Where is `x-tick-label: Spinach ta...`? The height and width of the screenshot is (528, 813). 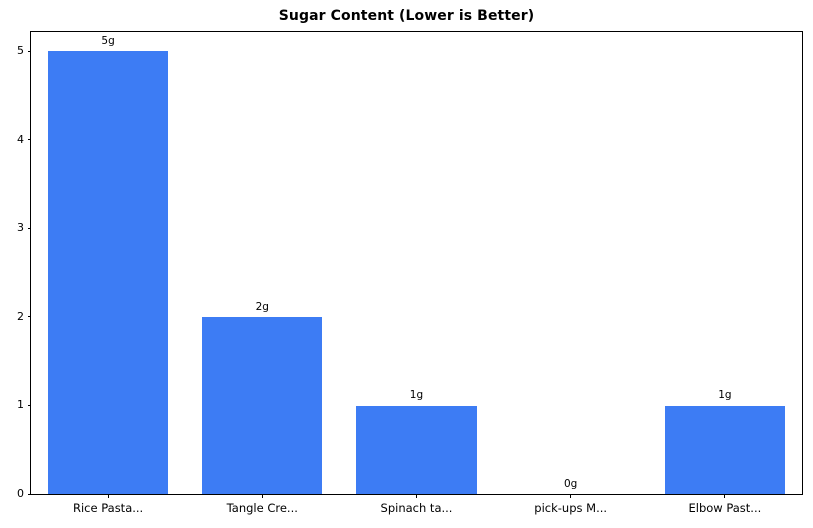
x-tick-label: Spinach ta... is located at coordinates (416, 508).